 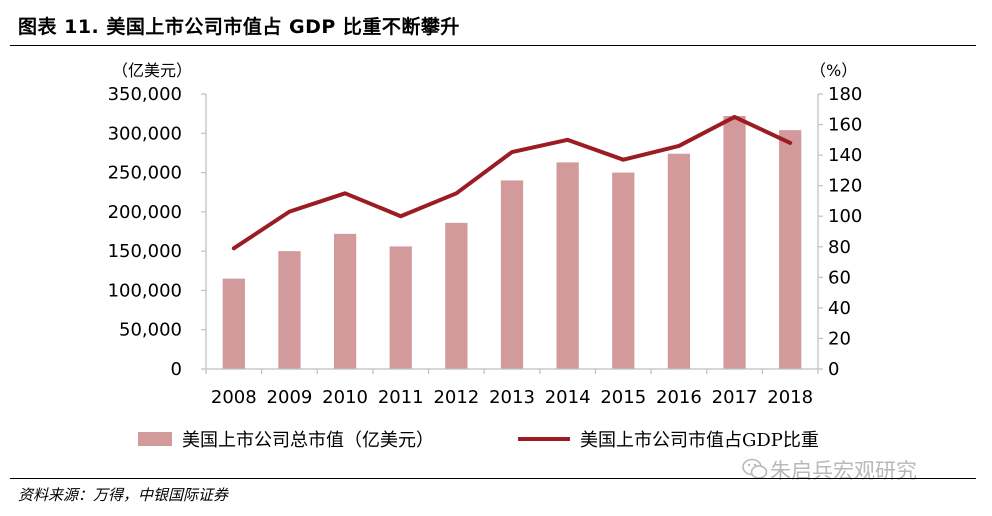 I want to click on legend-label-bar: 美国上市公司总市值（亿美元）, so click(x=308, y=440).